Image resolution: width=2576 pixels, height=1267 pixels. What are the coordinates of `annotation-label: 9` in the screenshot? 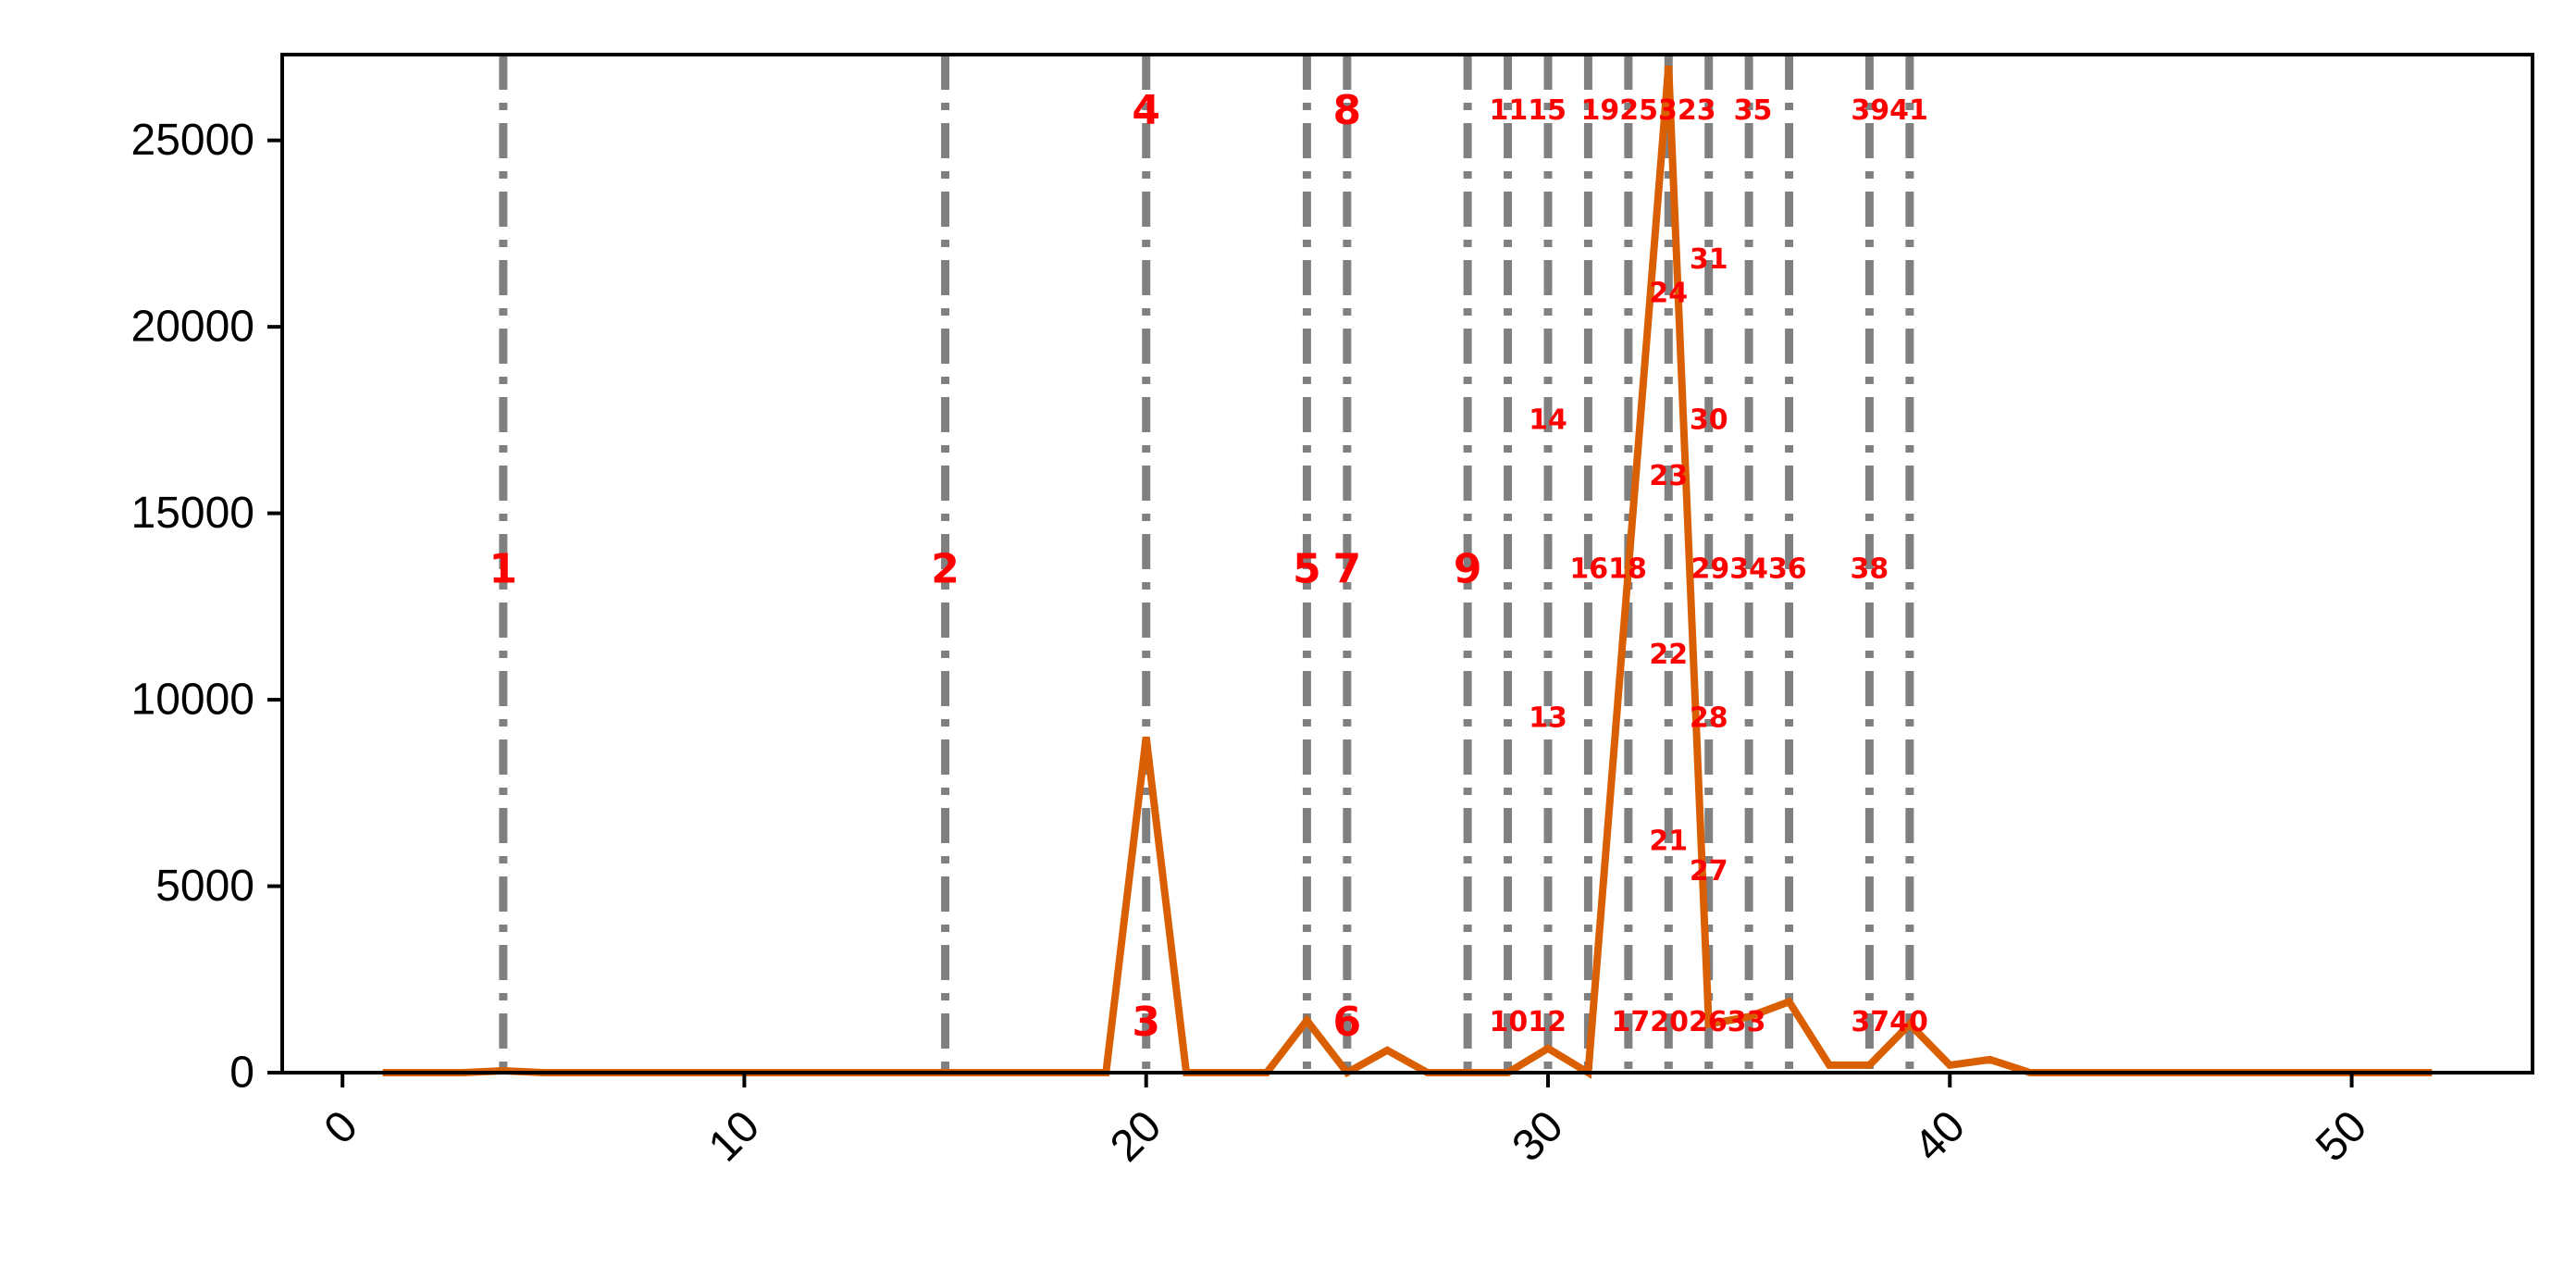 It's located at (1468, 569).